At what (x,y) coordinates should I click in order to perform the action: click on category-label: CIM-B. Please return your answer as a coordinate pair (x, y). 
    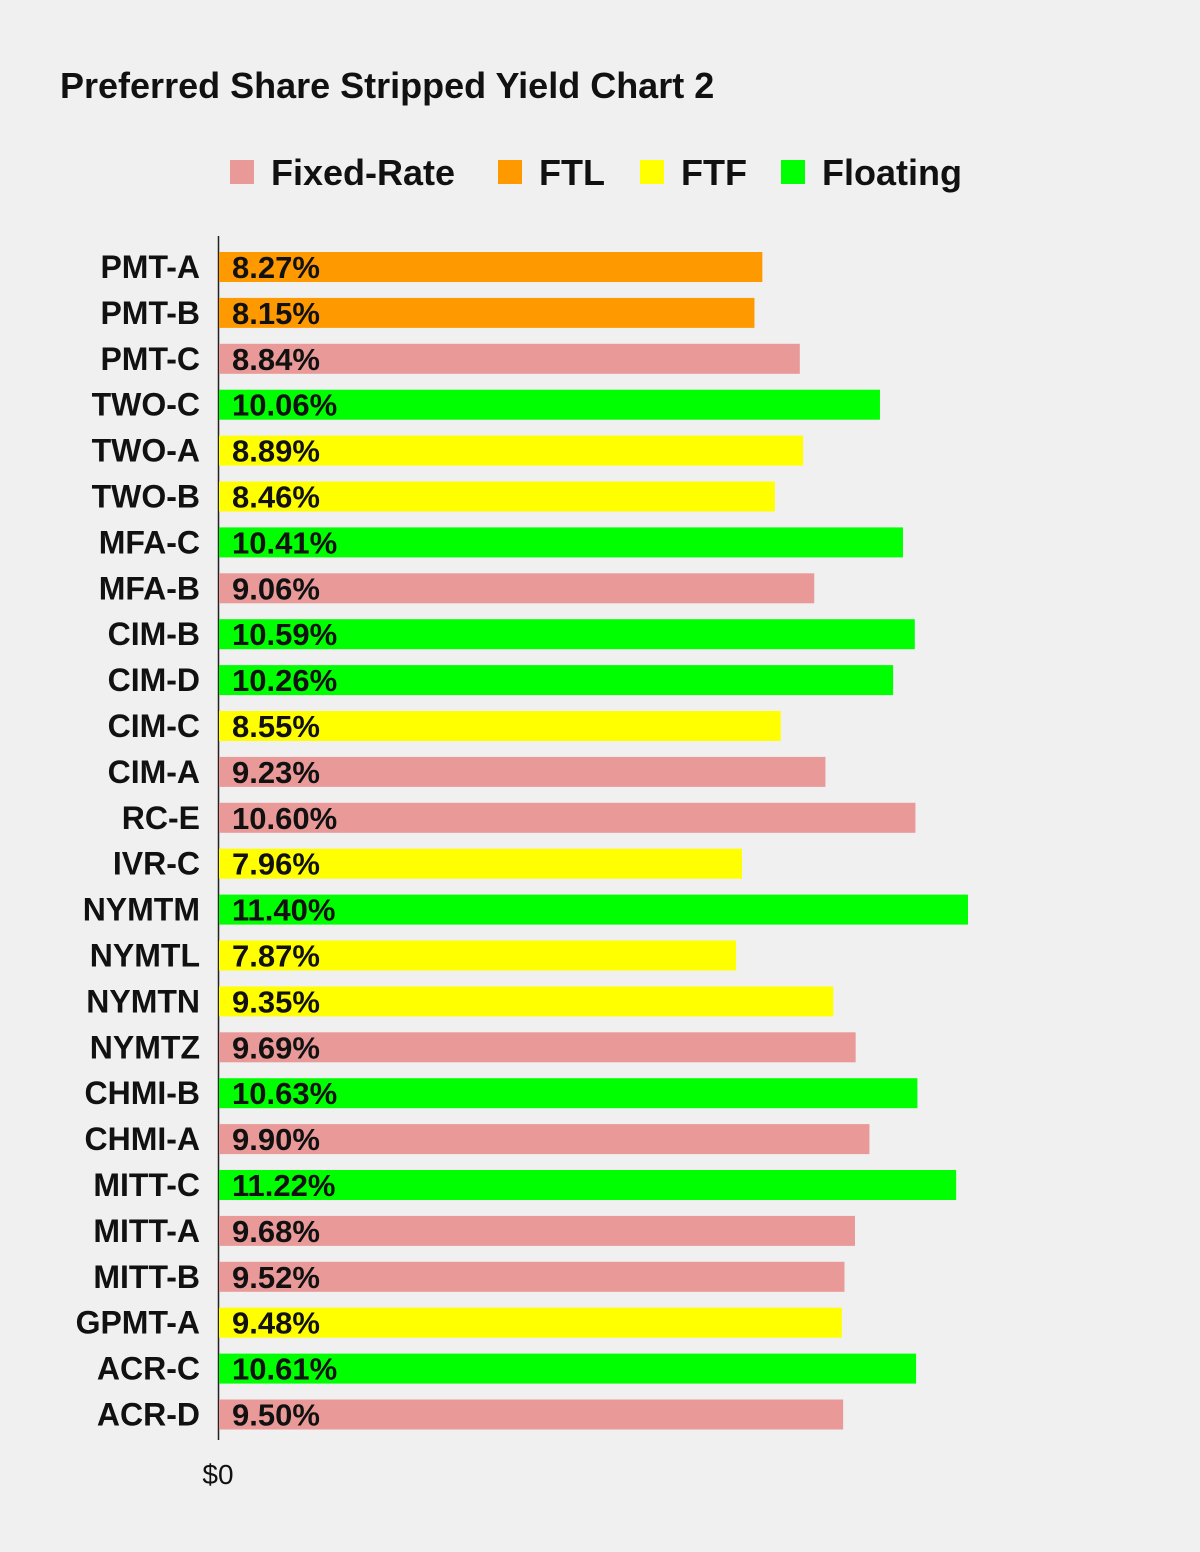
    Looking at the image, I should click on (154, 634).